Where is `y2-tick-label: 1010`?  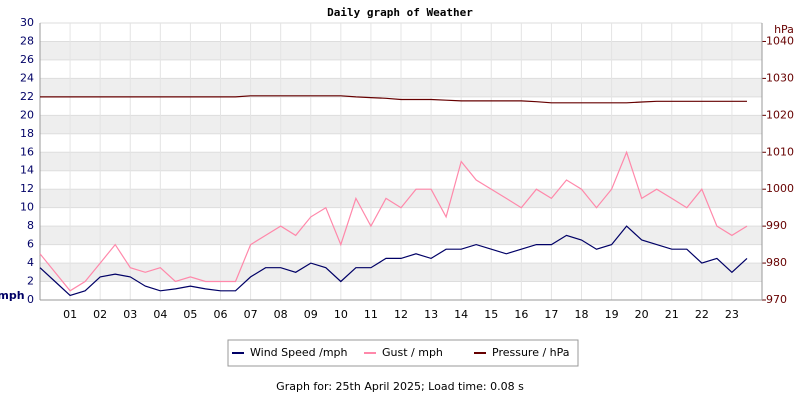 y2-tick-label: 1010 is located at coordinates (780, 151).